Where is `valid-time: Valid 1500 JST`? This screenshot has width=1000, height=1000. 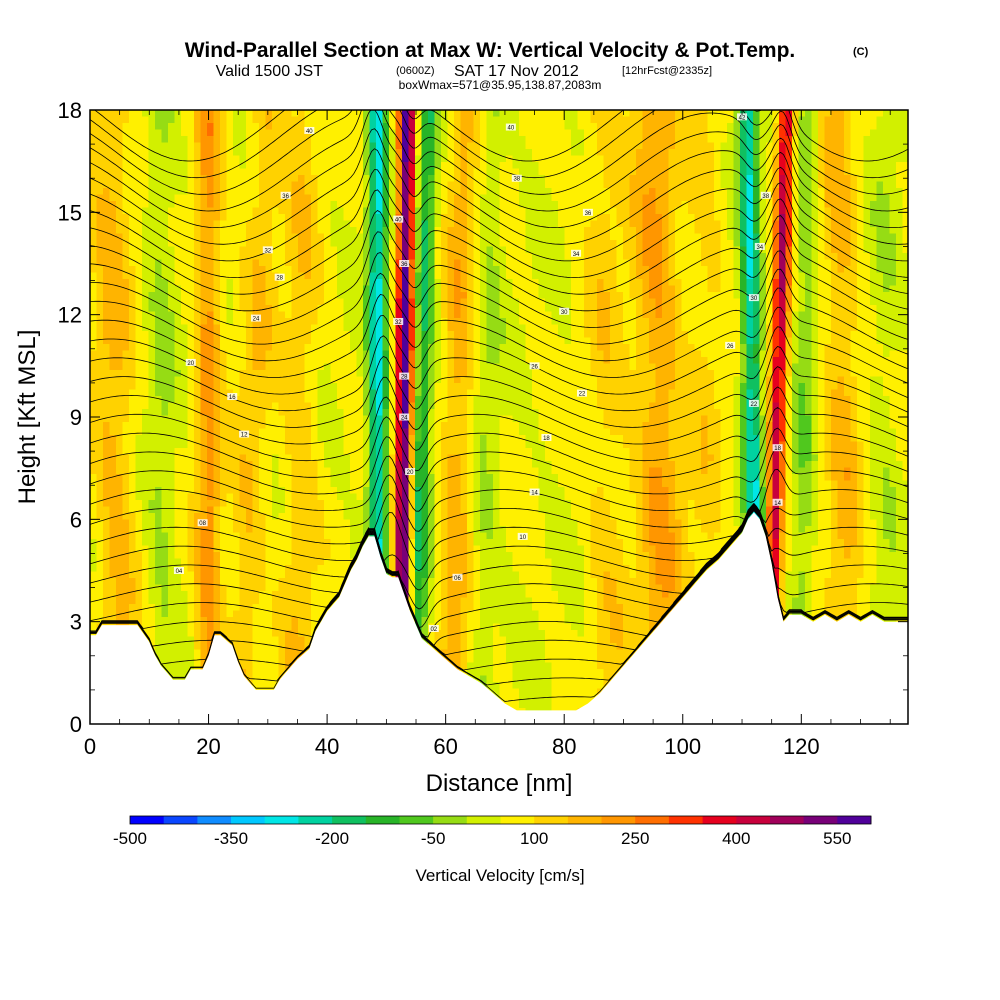 valid-time: Valid 1500 JST is located at coordinates (270, 71).